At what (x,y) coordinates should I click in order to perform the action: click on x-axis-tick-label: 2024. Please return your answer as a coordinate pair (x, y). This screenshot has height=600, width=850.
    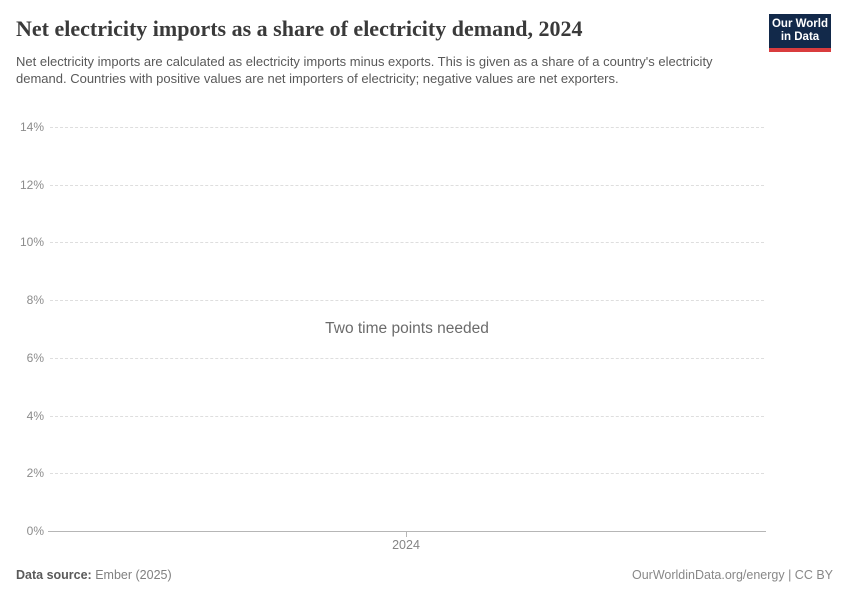
    Looking at the image, I should click on (406, 545).